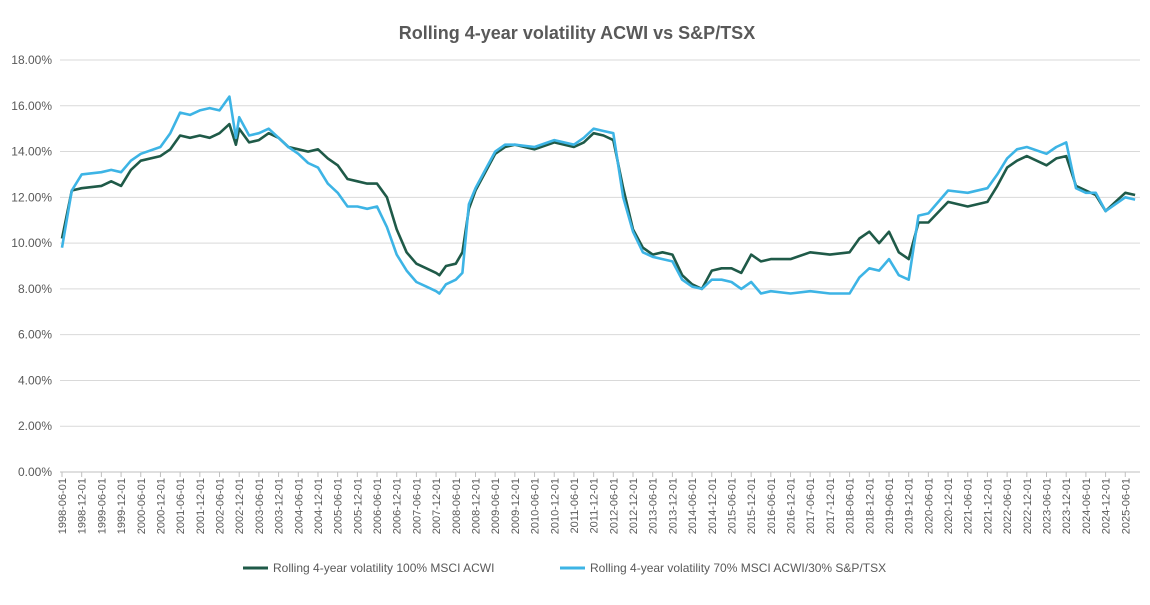  I want to click on x-tick-label: 2004-06-01, so click(299, 506).